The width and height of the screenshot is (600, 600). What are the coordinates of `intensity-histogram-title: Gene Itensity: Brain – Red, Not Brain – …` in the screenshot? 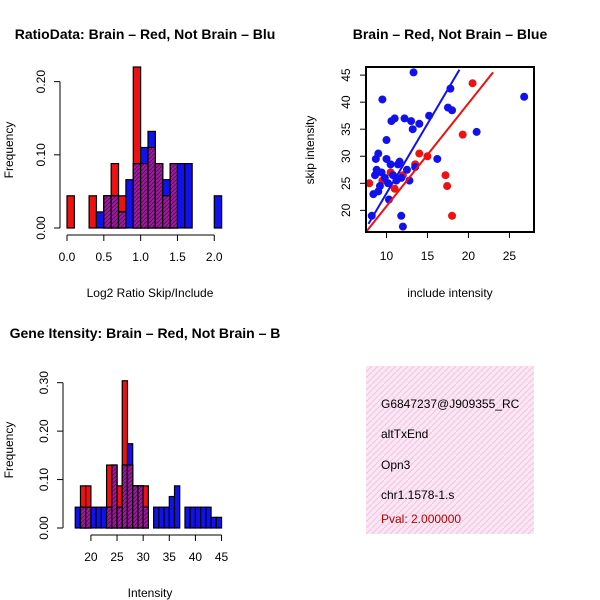 It's located at (145, 333).